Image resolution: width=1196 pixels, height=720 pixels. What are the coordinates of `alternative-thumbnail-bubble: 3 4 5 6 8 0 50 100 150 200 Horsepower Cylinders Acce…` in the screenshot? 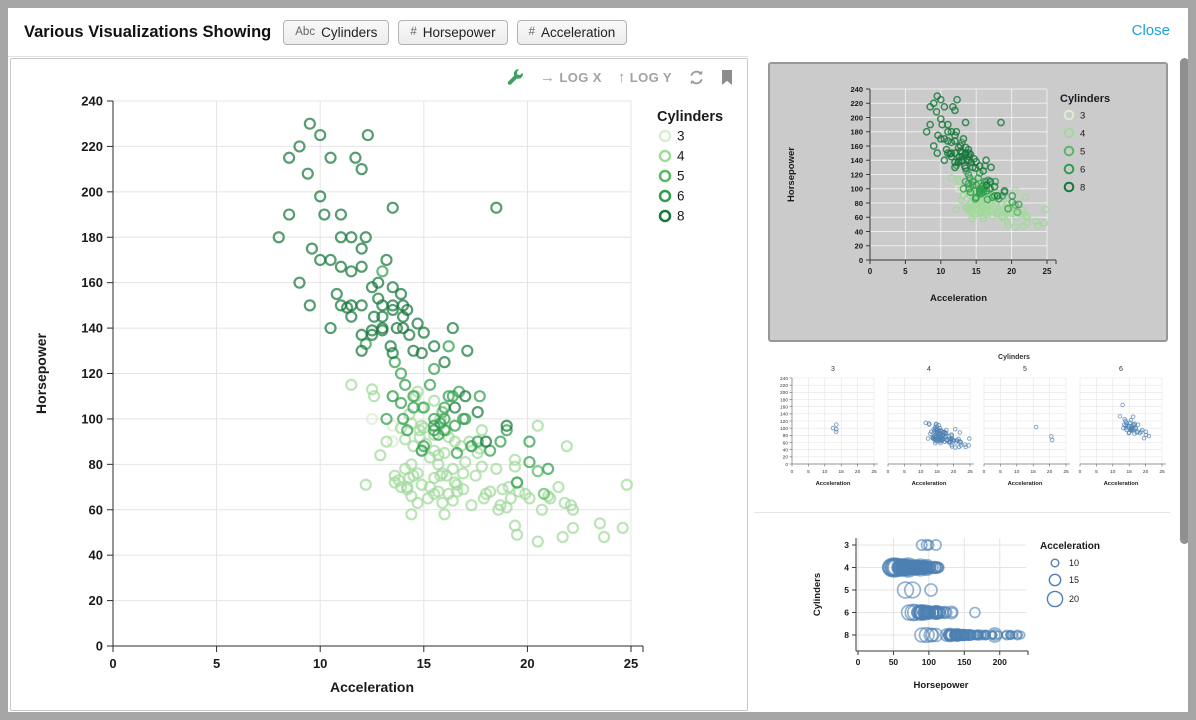 It's located at (970, 613).